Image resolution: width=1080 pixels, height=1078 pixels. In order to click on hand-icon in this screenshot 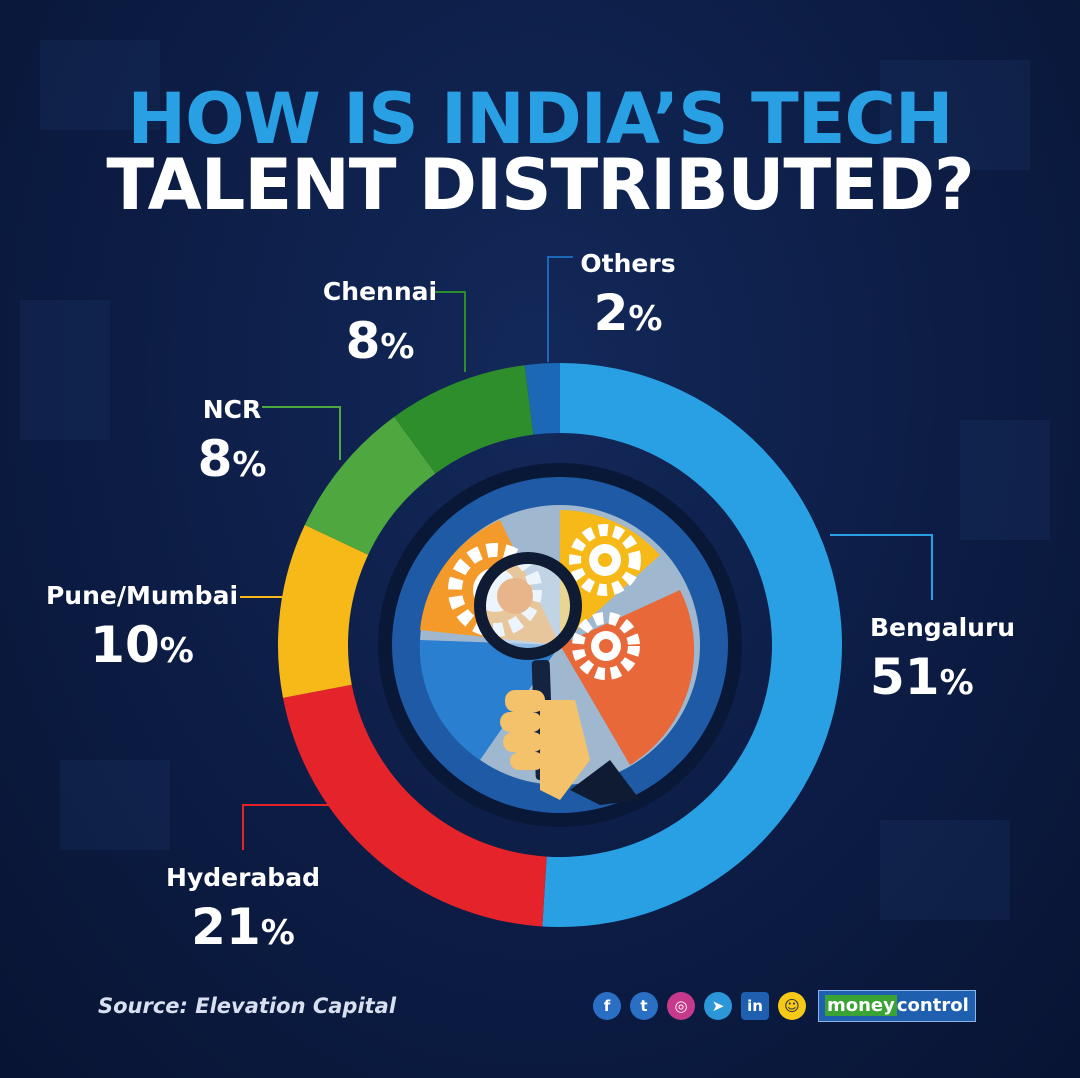, I will do `click(570, 747)`.